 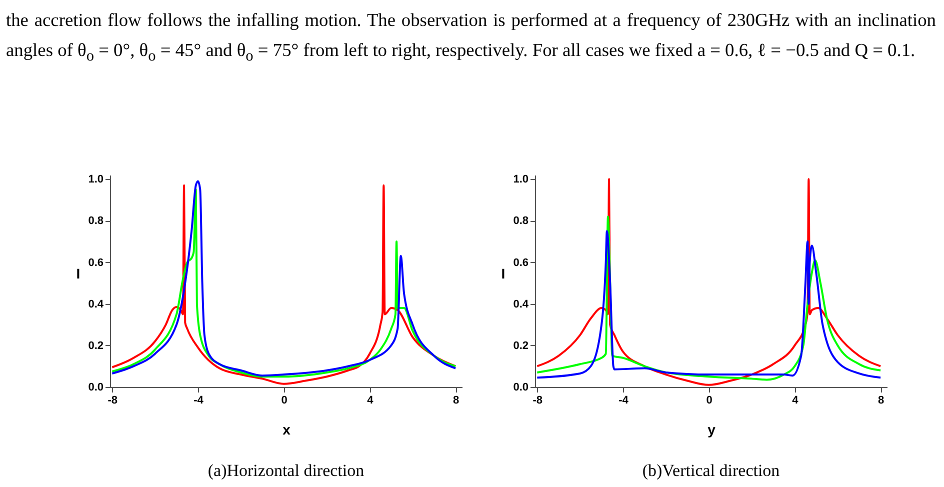 I want to click on text: the accretion flow follows the infalling motion. The observation is performed at a frequency of 230GHz with an inclination angles of θ$_{o}$ = 0°, θ$_{o}$ = 45° and θ$_{o}$ = 75° from left to right, respectively. For all cases we fixed a = 0.6, ℓ = −0.5 and Q = 0.1., so click(x=471, y=37).